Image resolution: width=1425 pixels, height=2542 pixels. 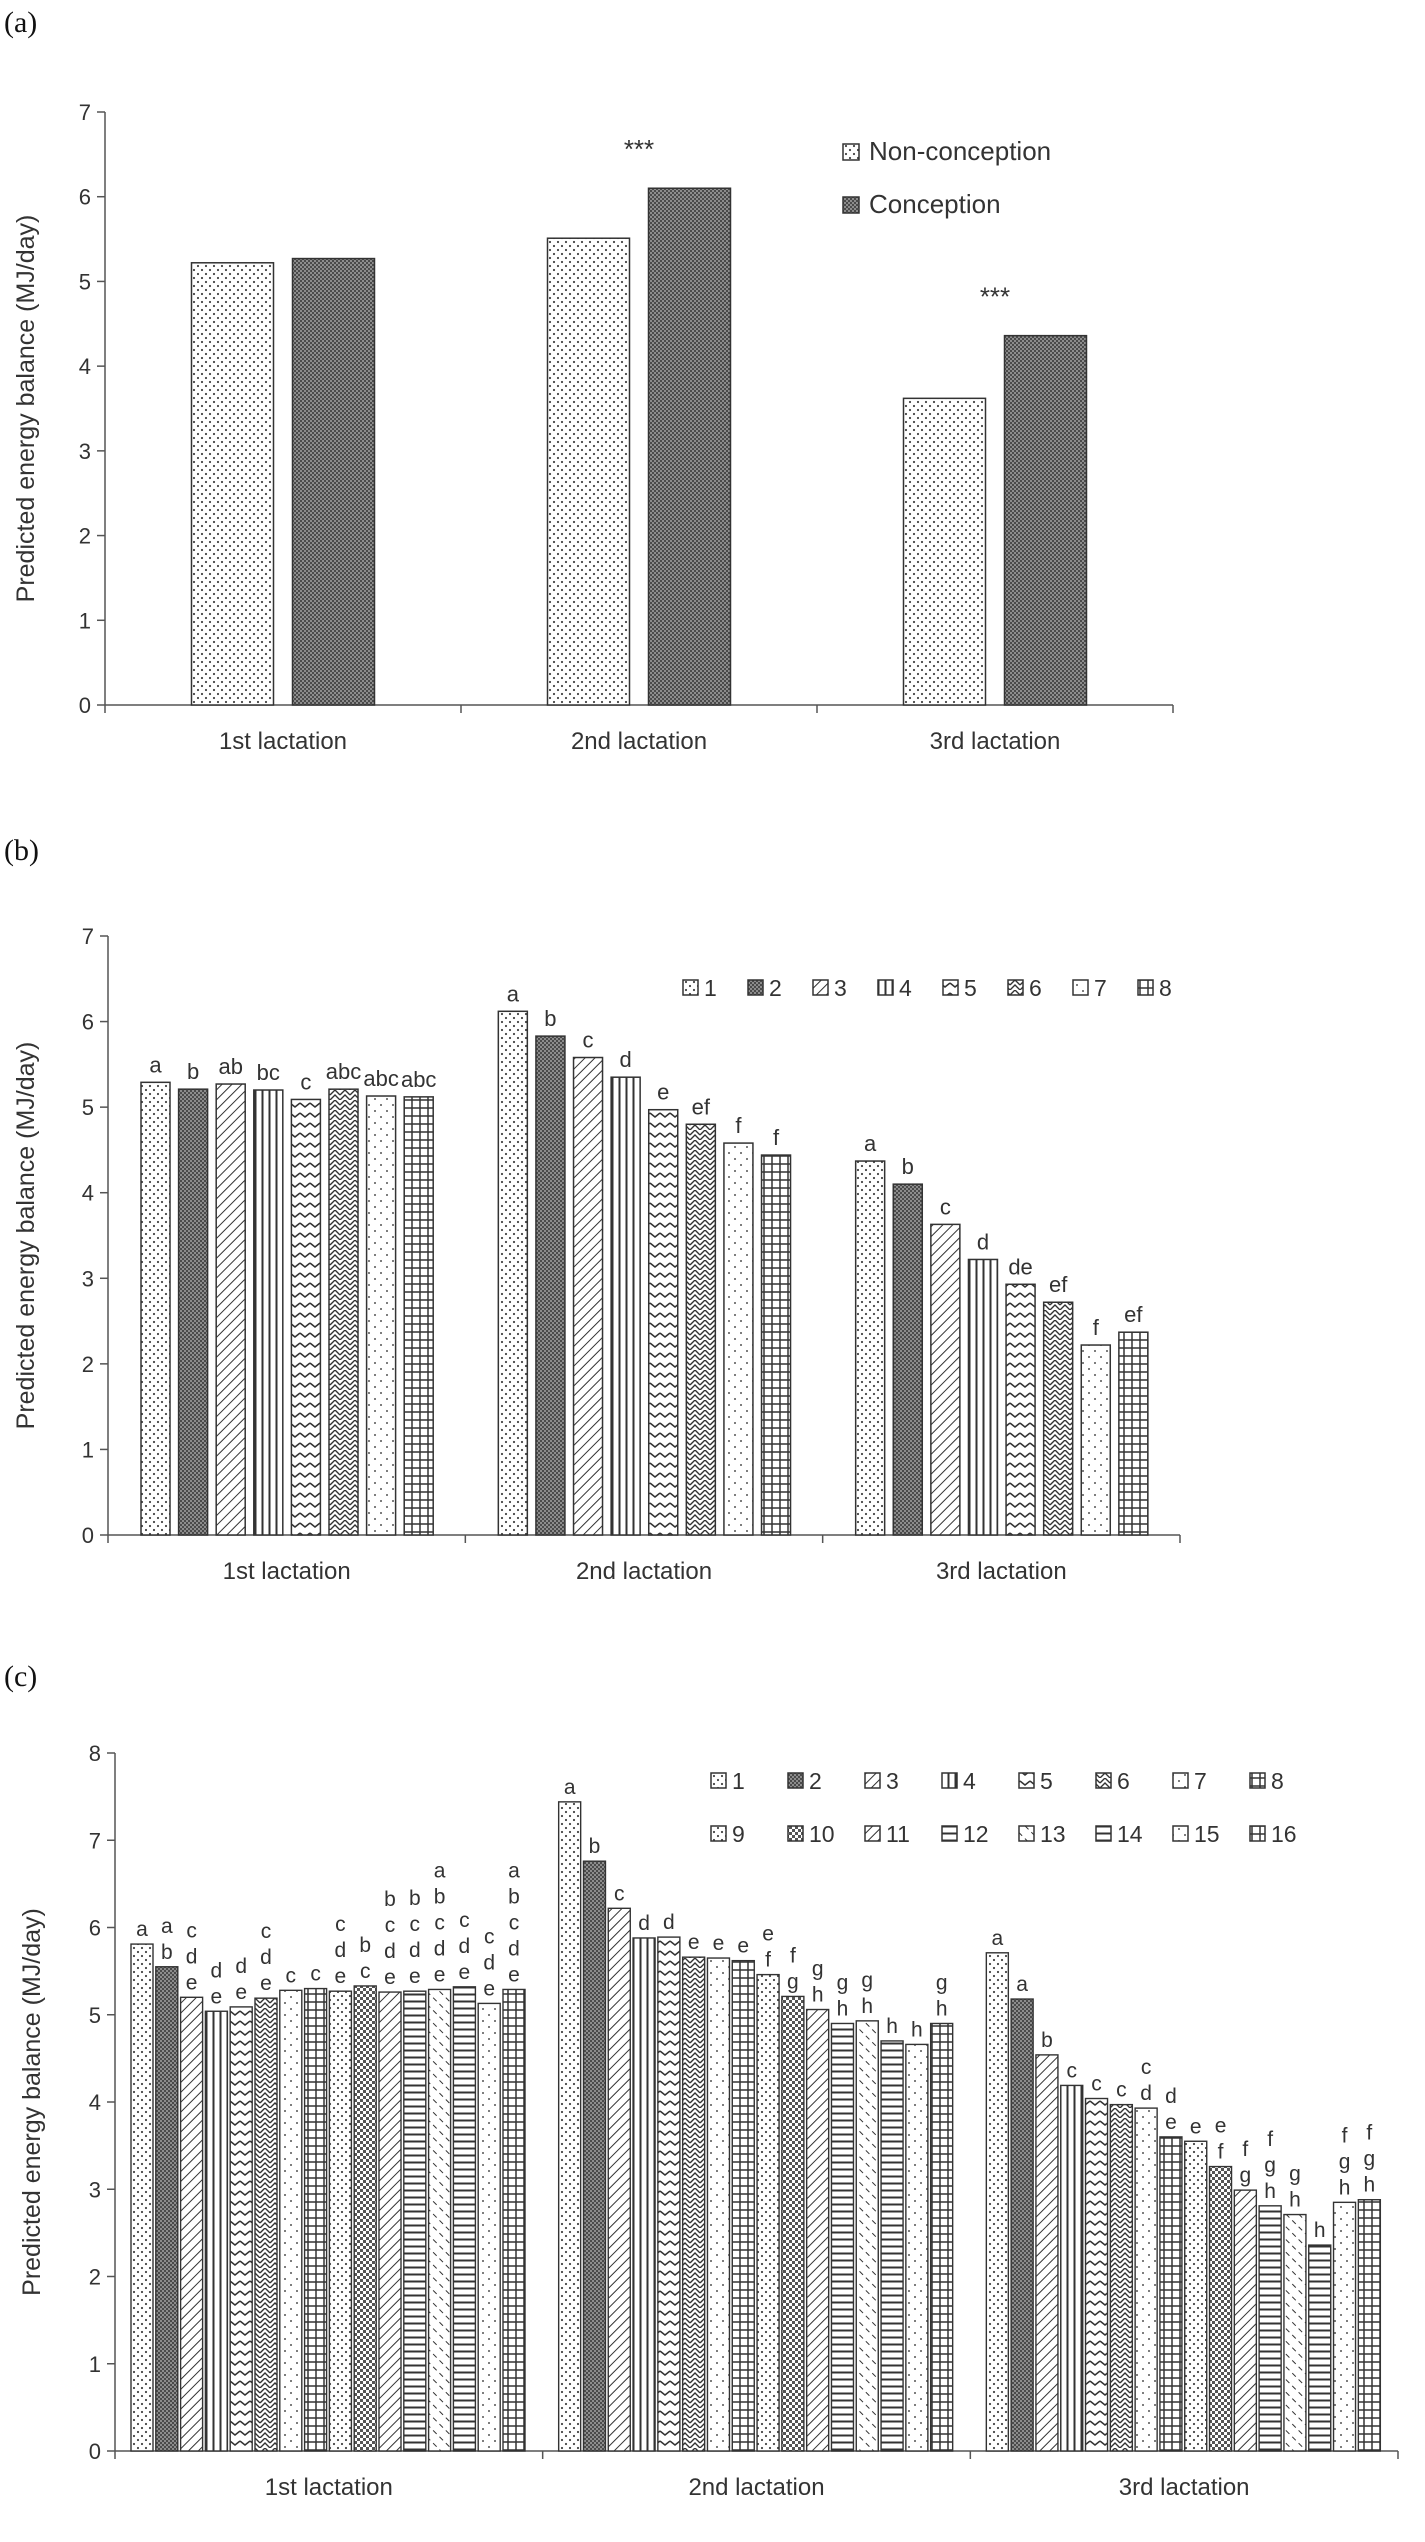 What do you see at coordinates (1284, 1834) in the screenshot?
I see `legend-label-16: 16` at bounding box center [1284, 1834].